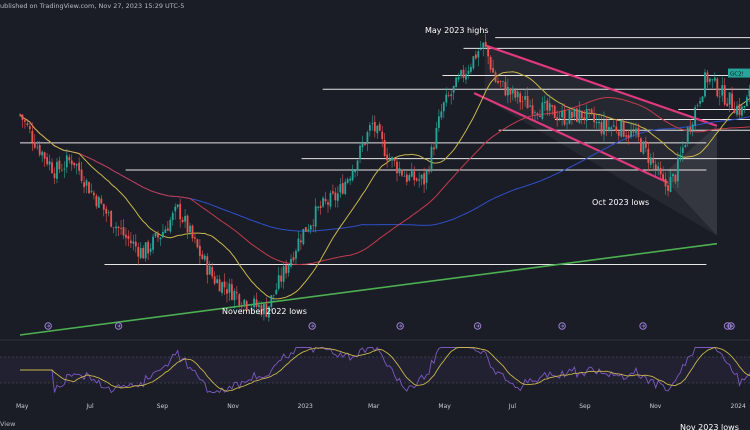 This screenshot has width=750, height=430. Describe the element at coordinates (585, 406) in the screenshot. I see `x-tick-label: Sep` at that location.